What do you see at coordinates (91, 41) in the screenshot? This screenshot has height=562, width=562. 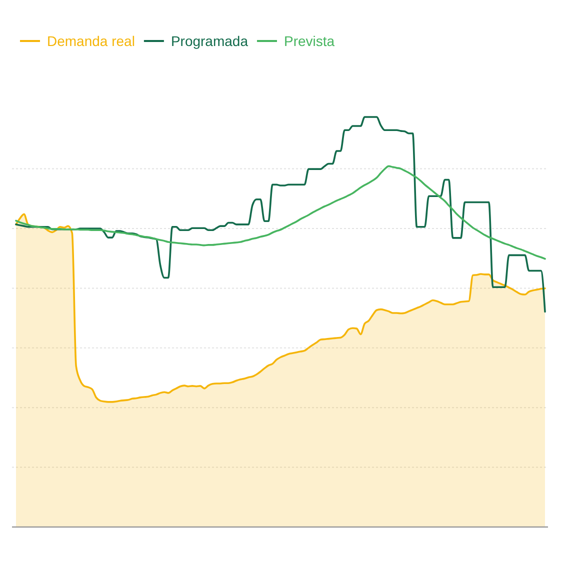 I see `legend-label: Demanda real` at bounding box center [91, 41].